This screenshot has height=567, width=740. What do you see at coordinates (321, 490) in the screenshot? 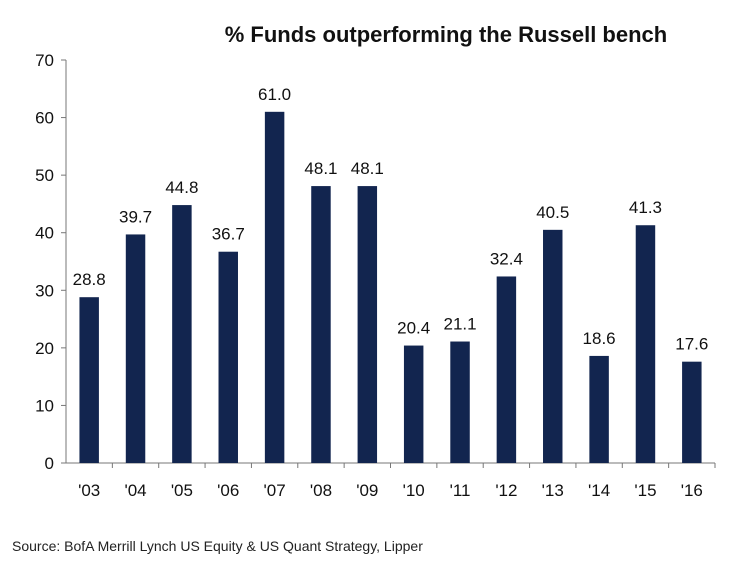
I see `x-tick-label: '08` at bounding box center [321, 490].